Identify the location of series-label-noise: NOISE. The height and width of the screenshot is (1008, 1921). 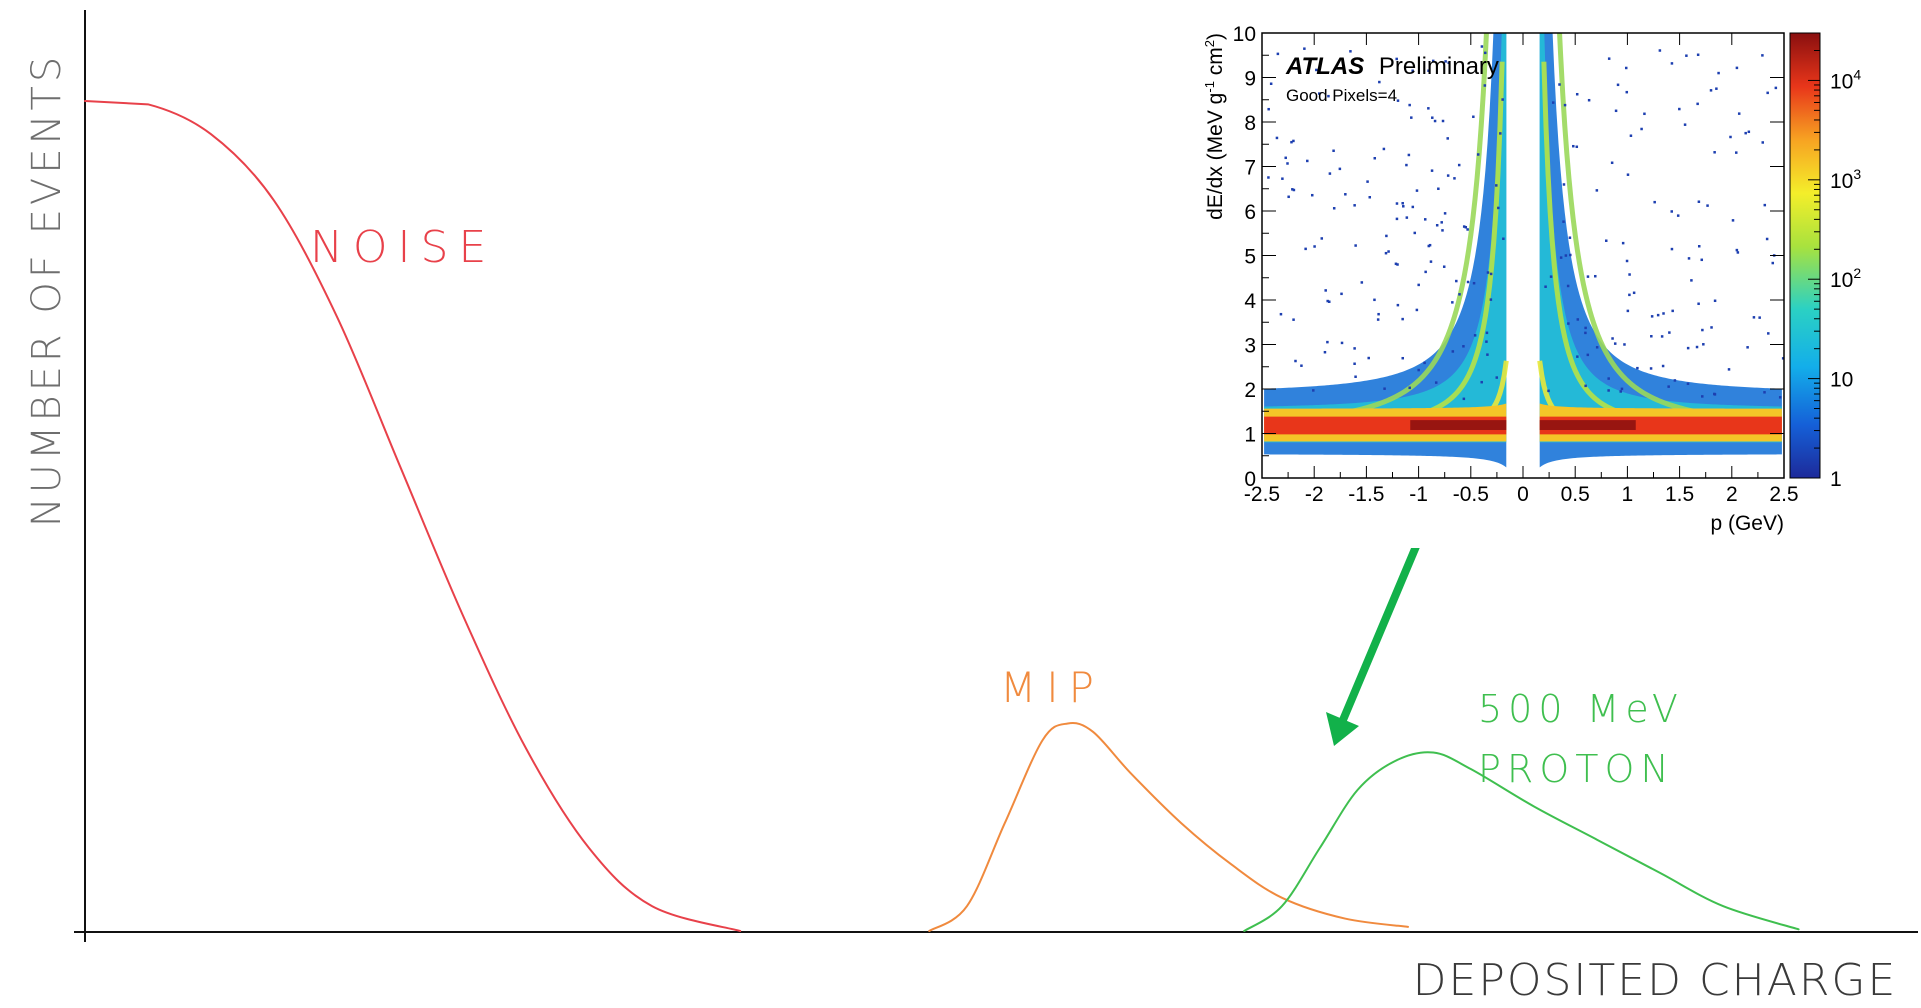
(403, 247).